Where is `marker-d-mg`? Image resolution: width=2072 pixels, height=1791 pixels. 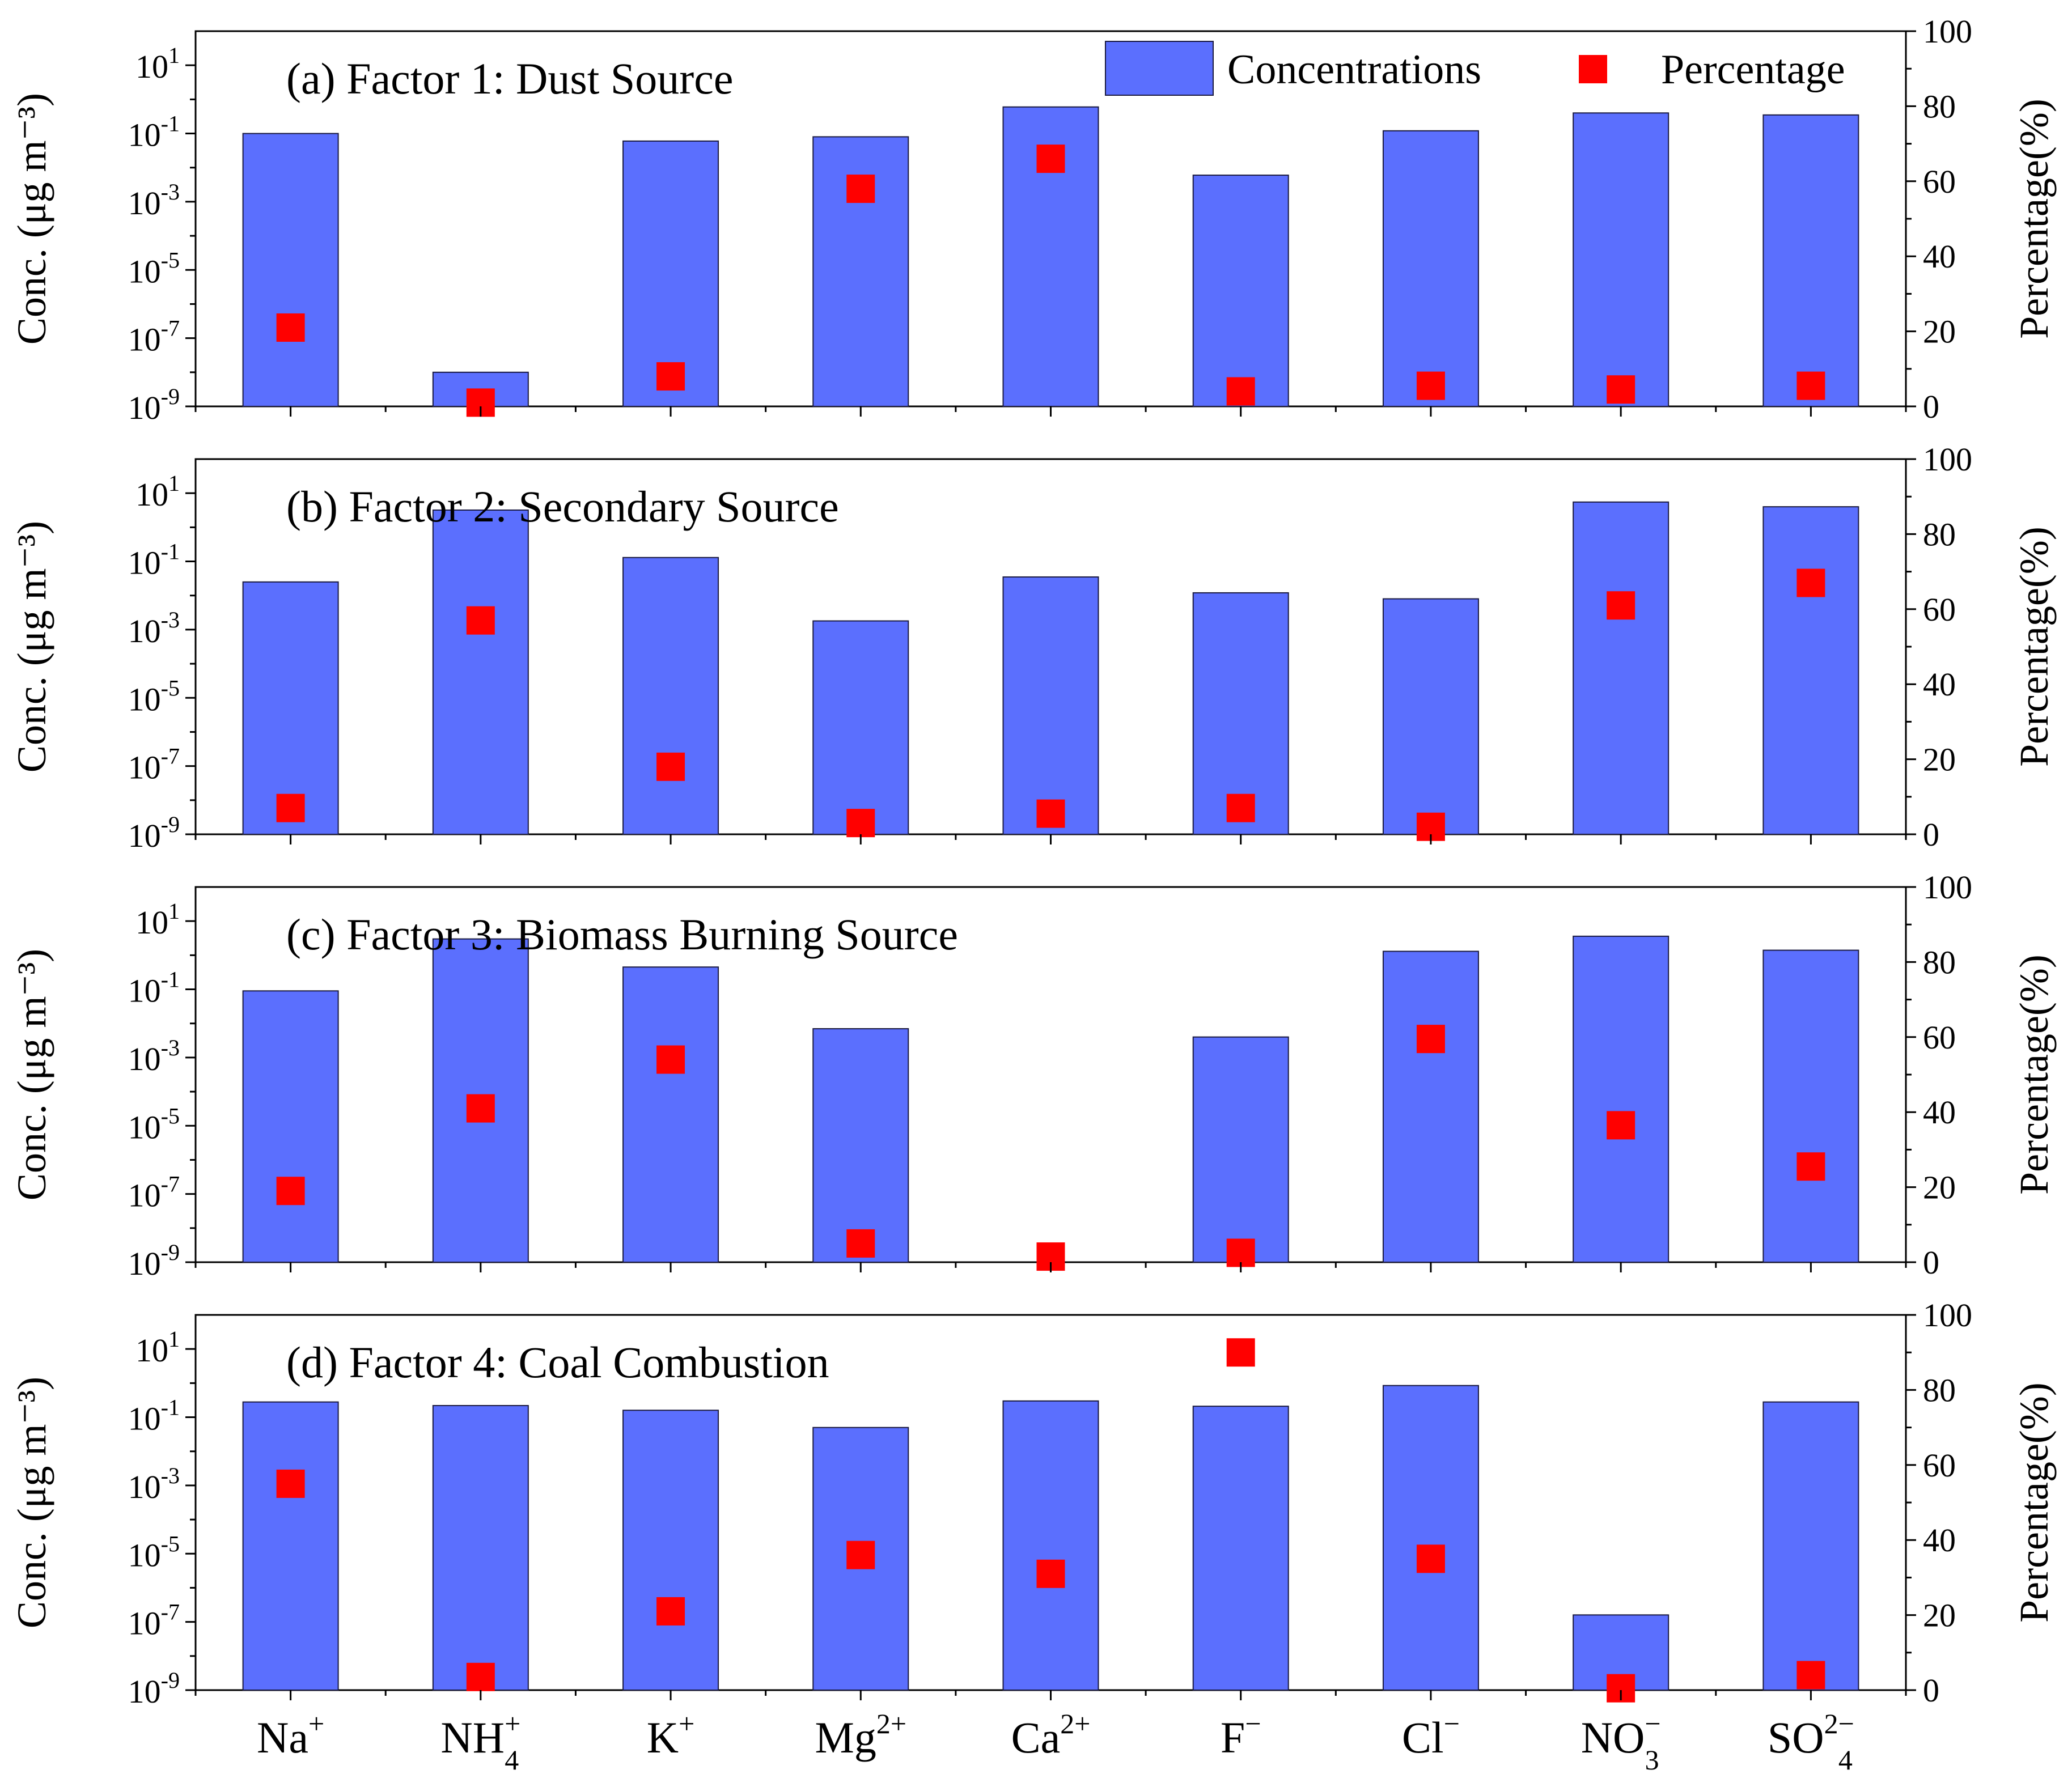 marker-d-mg is located at coordinates (860, 1554).